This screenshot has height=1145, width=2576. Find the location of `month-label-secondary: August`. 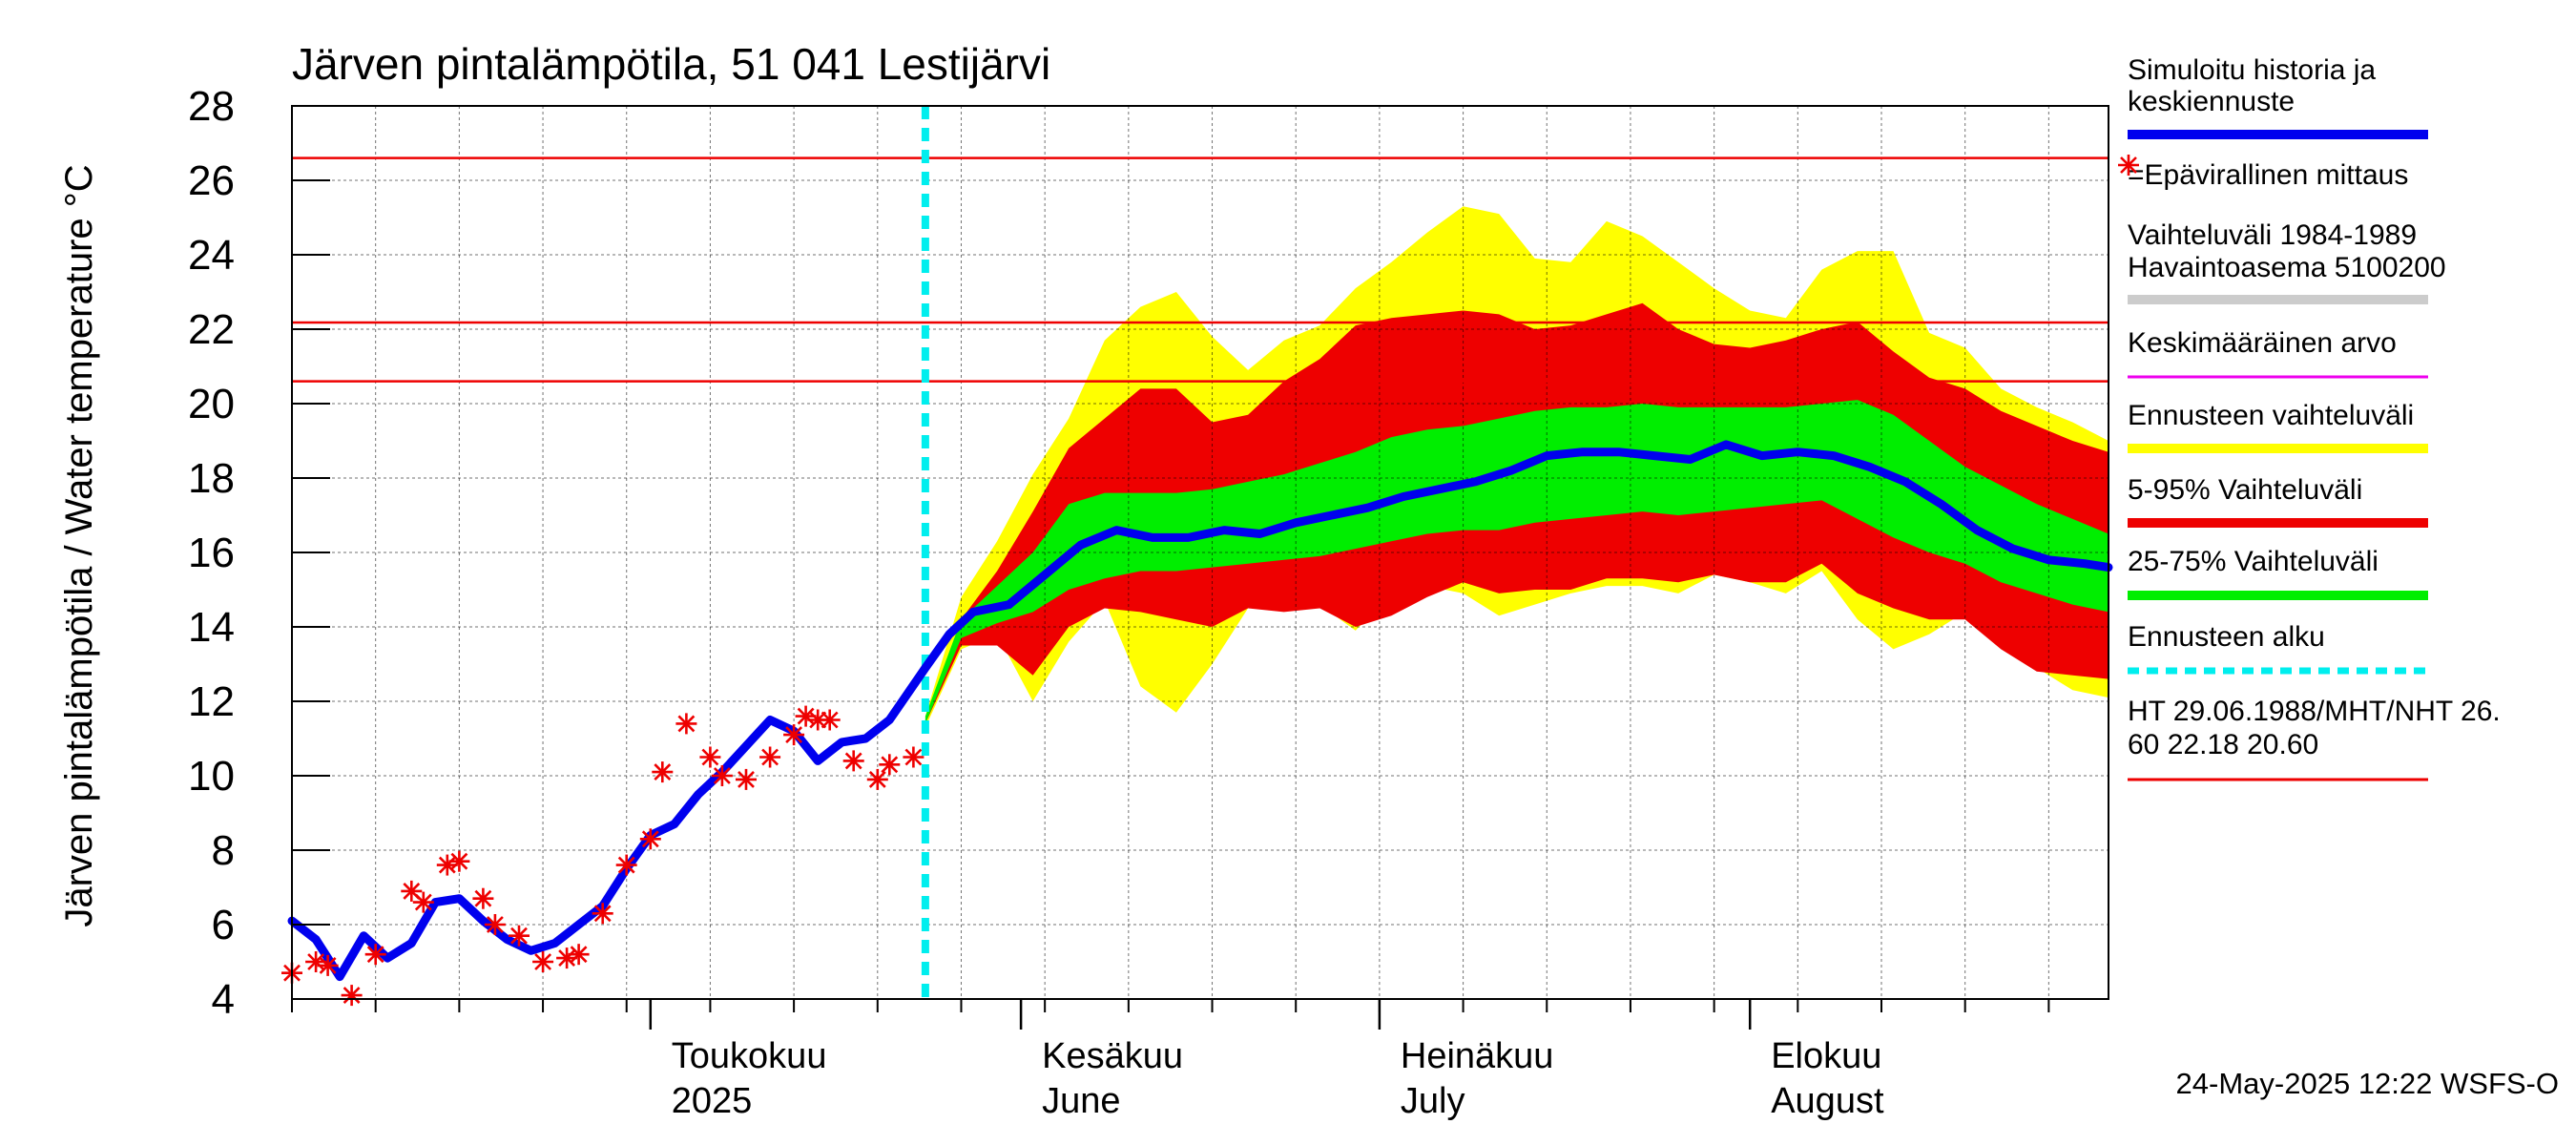

month-label-secondary: August is located at coordinates (1827, 1101).